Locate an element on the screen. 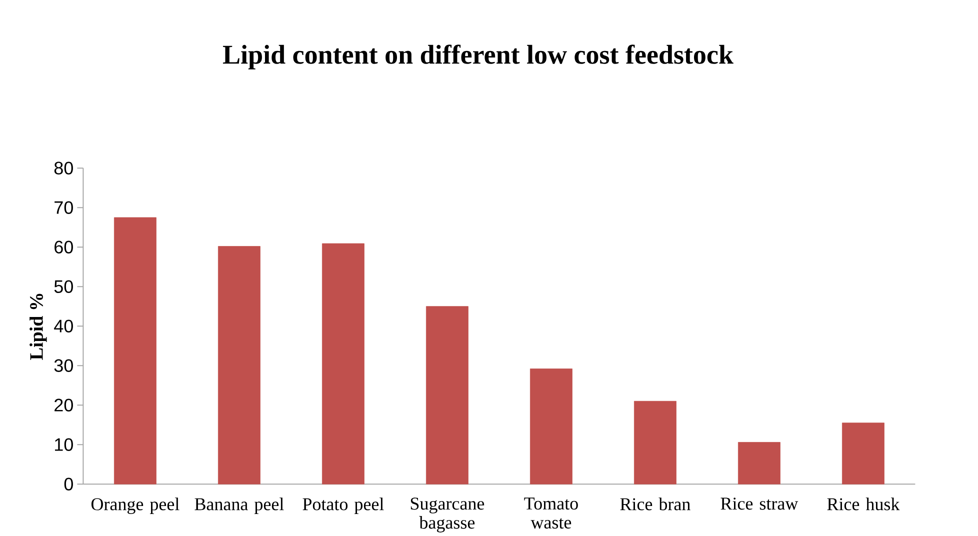  x-tick-label: Potato peel is located at coordinates (343, 506).